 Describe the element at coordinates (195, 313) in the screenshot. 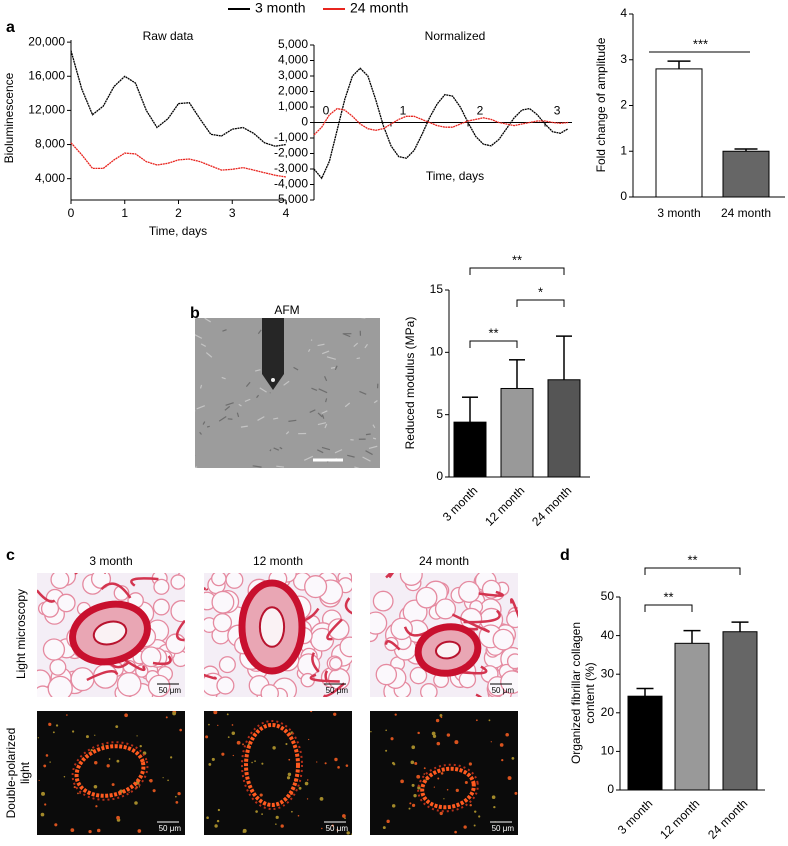

I see `panel-letter: b` at that location.